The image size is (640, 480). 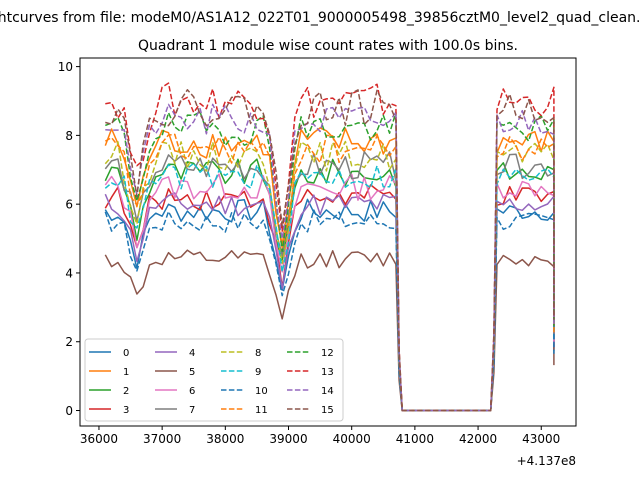 What do you see at coordinates (327, 353) in the screenshot?
I see `legend-label: 12` at bounding box center [327, 353].